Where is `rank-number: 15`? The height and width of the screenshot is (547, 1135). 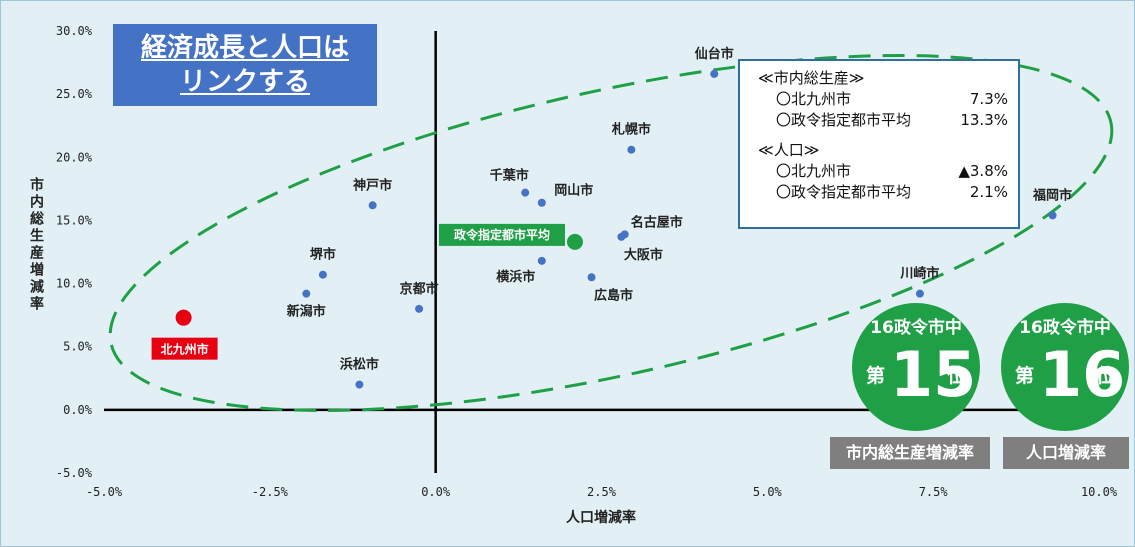 rank-number: 15 is located at coordinates (933, 374).